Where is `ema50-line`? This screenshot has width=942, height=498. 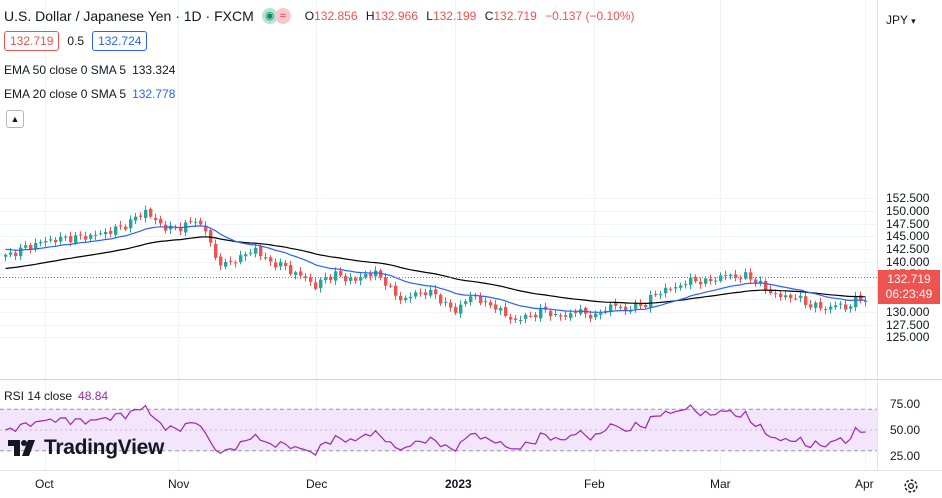 ema50-line is located at coordinates (435, 270).